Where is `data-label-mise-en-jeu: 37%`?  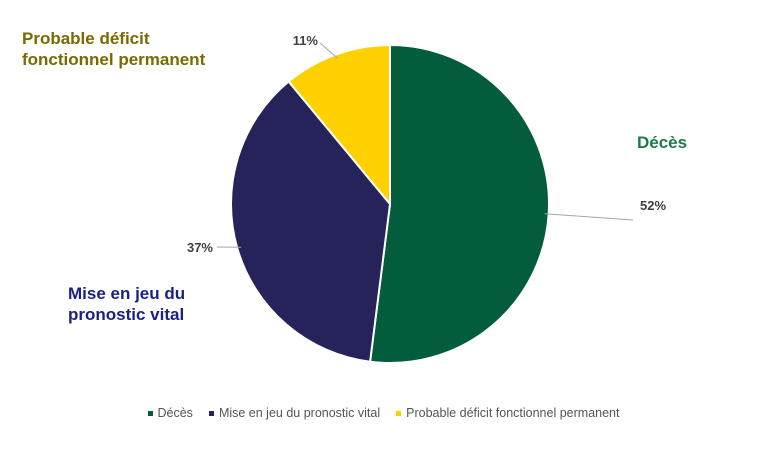
data-label-mise-en-jeu: 37% is located at coordinates (200, 247).